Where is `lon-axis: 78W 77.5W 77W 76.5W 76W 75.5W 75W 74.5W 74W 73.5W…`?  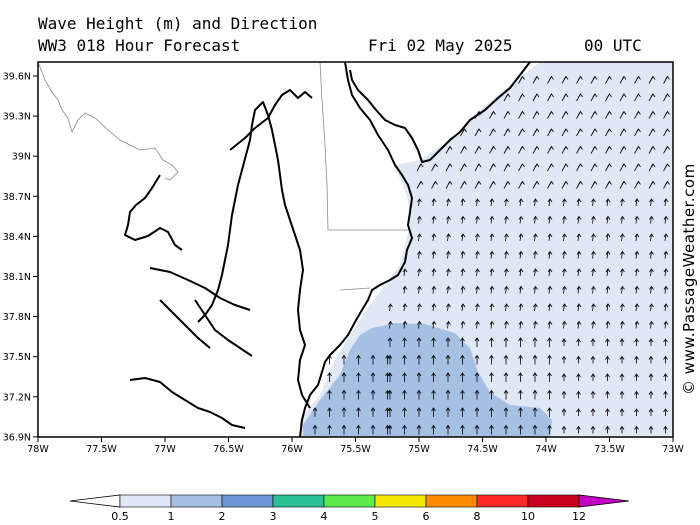
lon-axis: 78W 77.5W 77W 76.5W 76W 75.5W 75W 74.5W 74W 73.5W… is located at coordinates (355, 446).